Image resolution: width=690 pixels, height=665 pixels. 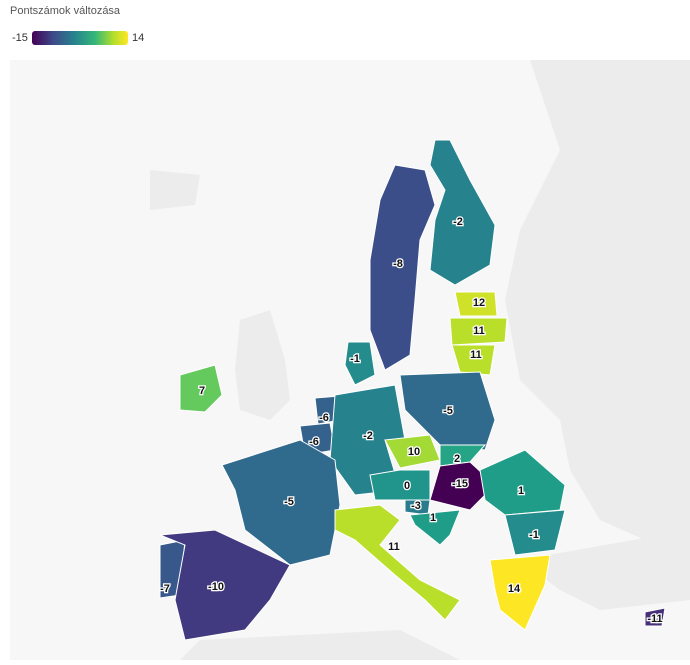 I want to click on region-label: 14, so click(x=514, y=589).